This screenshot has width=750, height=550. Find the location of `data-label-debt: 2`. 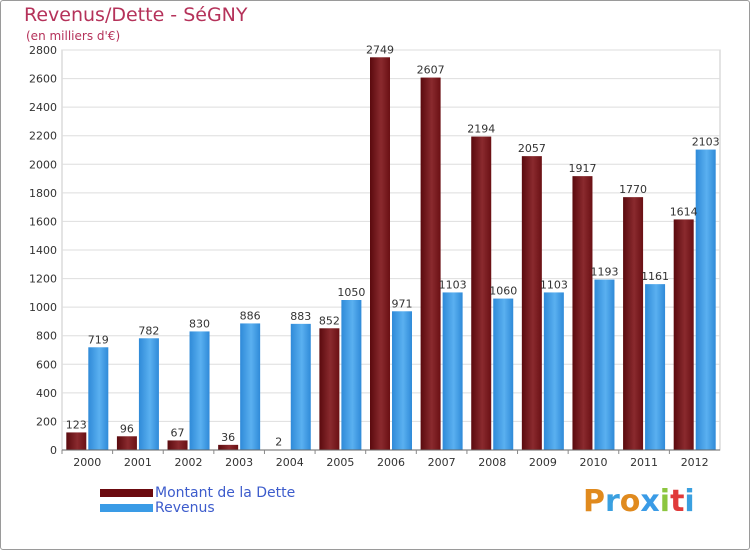

data-label-debt: 2 is located at coordinates (278, 442).